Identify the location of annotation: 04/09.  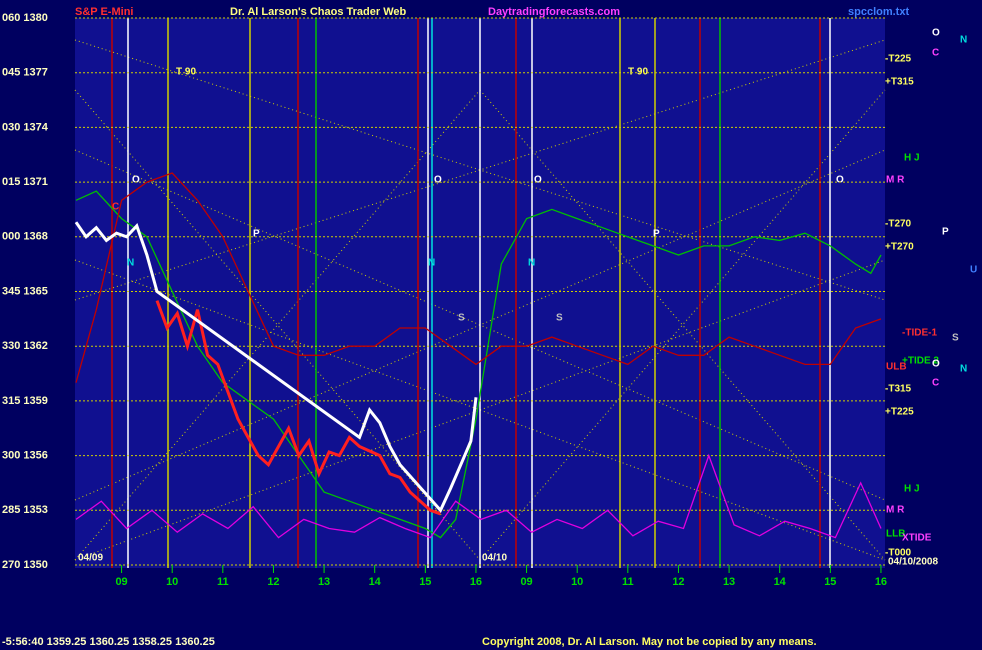
(90, 558).